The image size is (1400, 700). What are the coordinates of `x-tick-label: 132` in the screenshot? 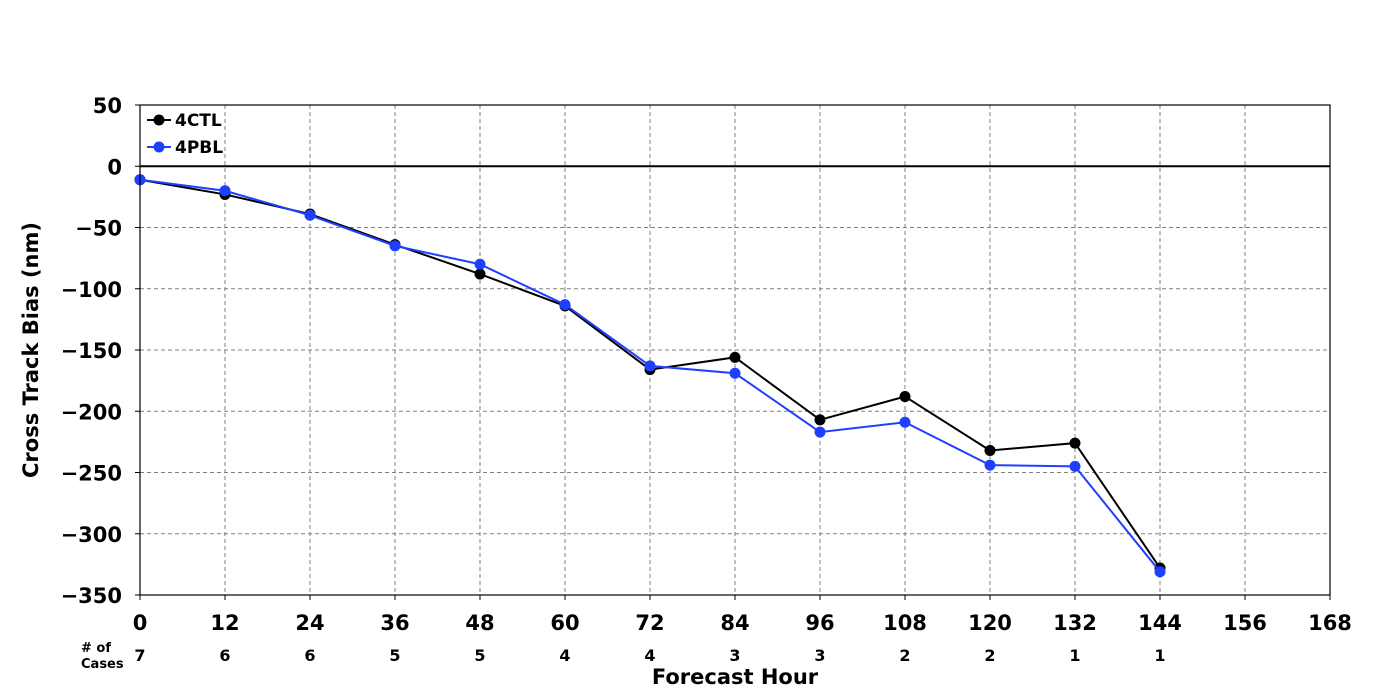 It's located at (1075, 623).